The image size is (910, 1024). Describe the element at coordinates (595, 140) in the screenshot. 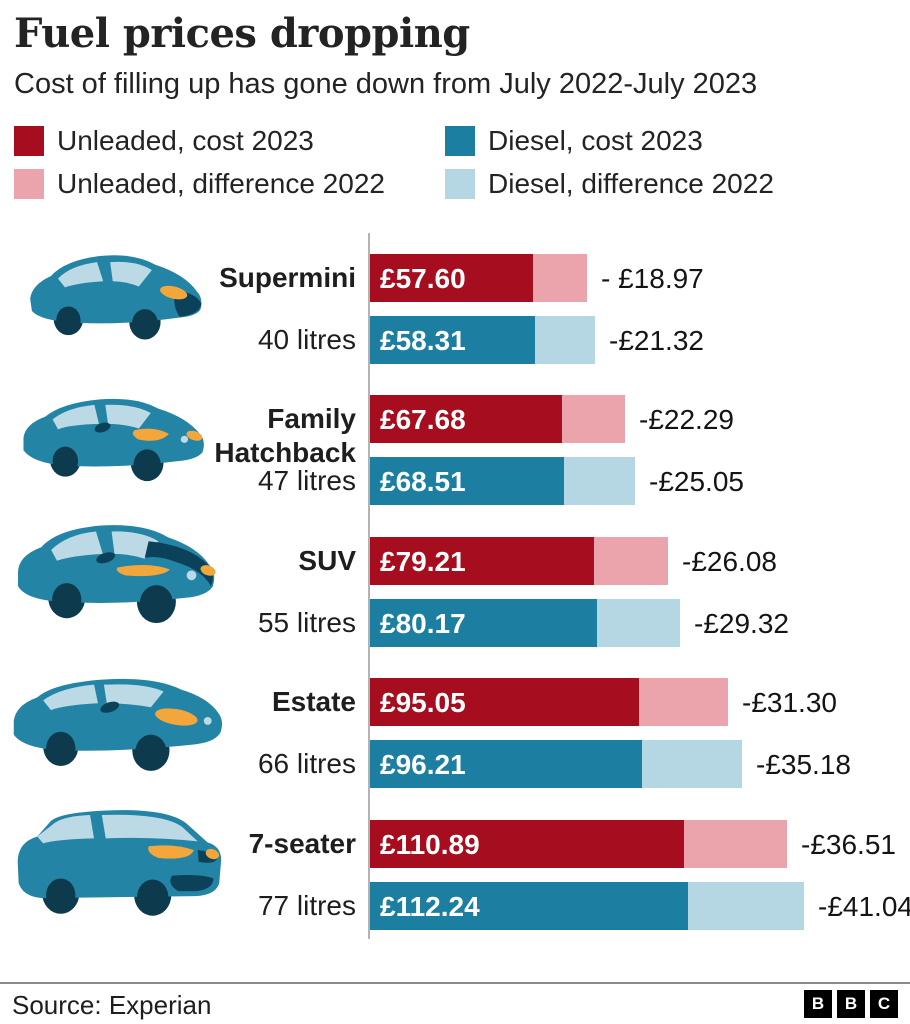

I see `legend-label: Diesel, cost 2023` at that location.